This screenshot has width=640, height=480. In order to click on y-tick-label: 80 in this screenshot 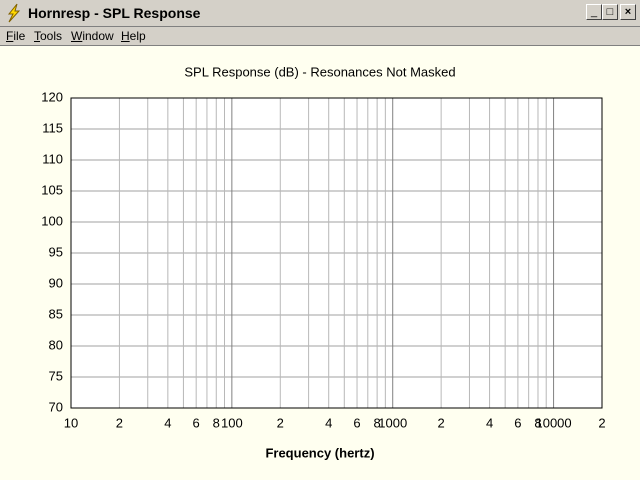, I will do `click(56, 344)`.